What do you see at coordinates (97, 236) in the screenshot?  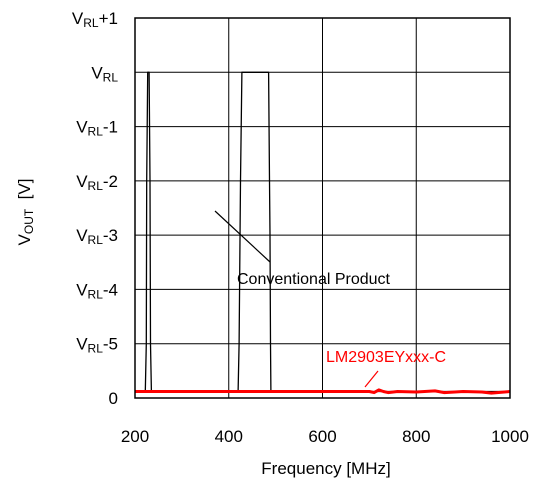 I see `y-tick-label: VRL-3` at bounding box center [97, 236].